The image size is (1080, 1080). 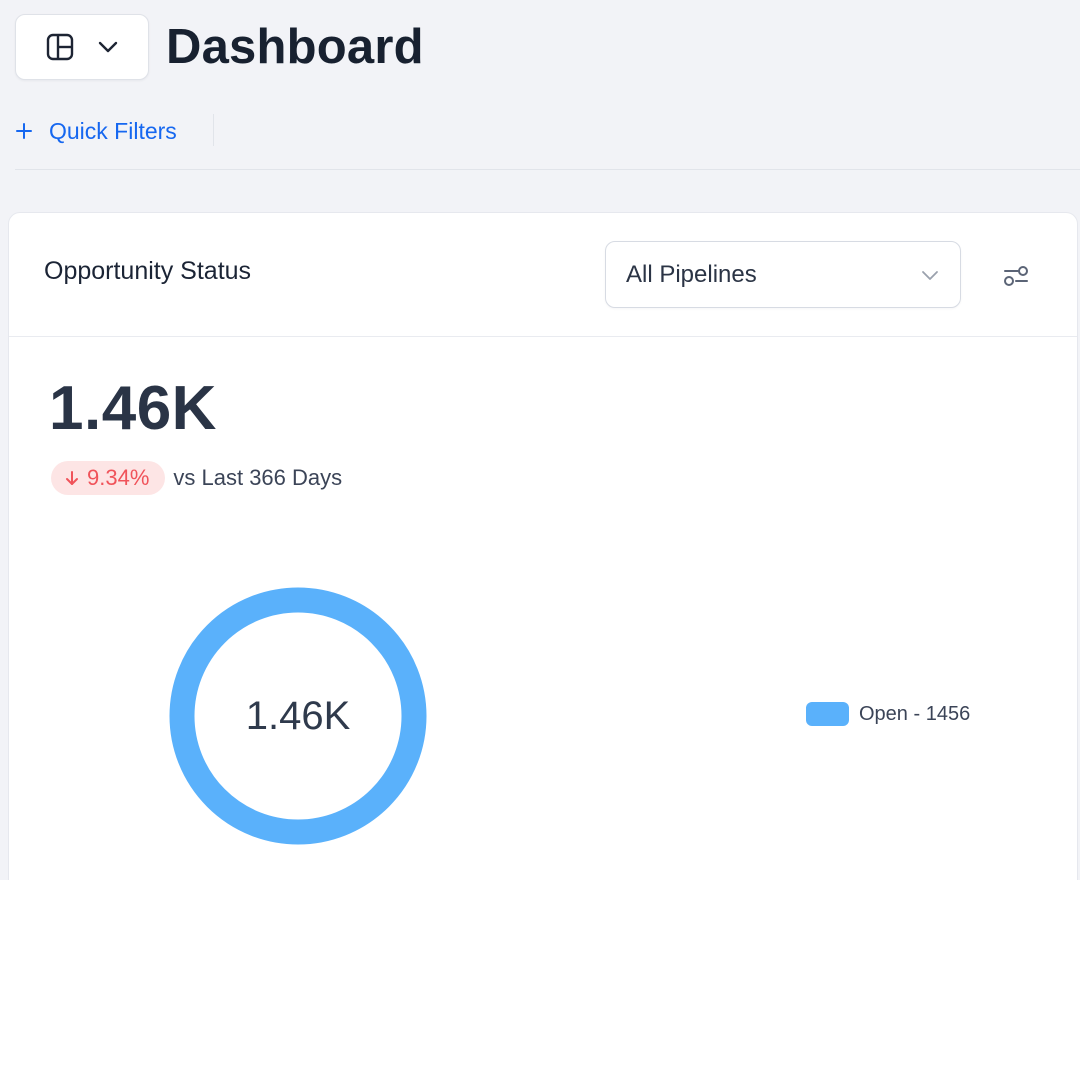 I want to click on donut-slice-open, so click(x=298, y=716).